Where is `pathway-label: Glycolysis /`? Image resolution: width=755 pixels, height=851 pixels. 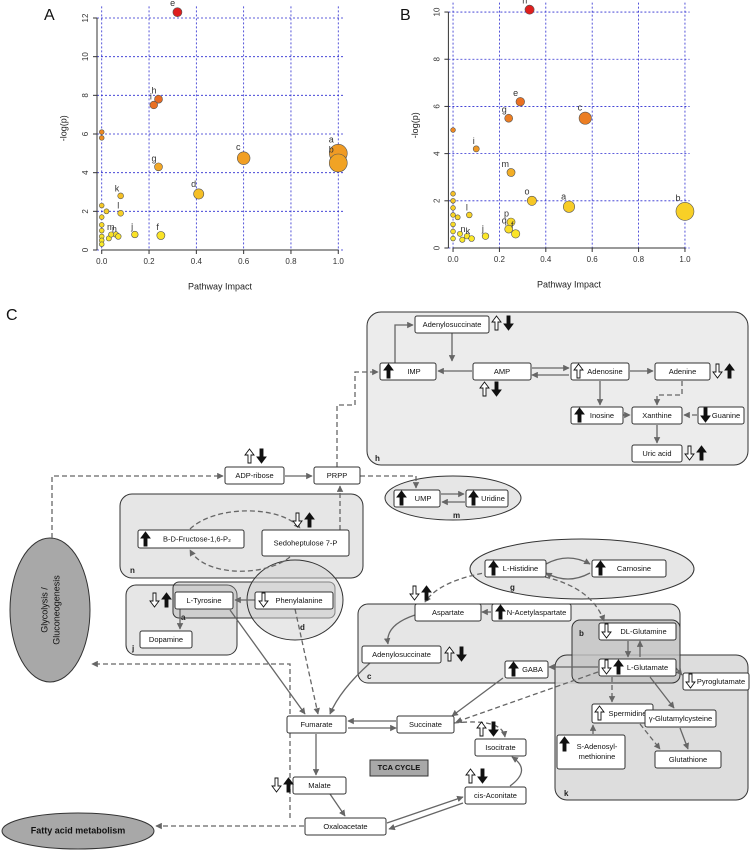 pathway-label: Glycolysis / is located at coordinates (44, 610).